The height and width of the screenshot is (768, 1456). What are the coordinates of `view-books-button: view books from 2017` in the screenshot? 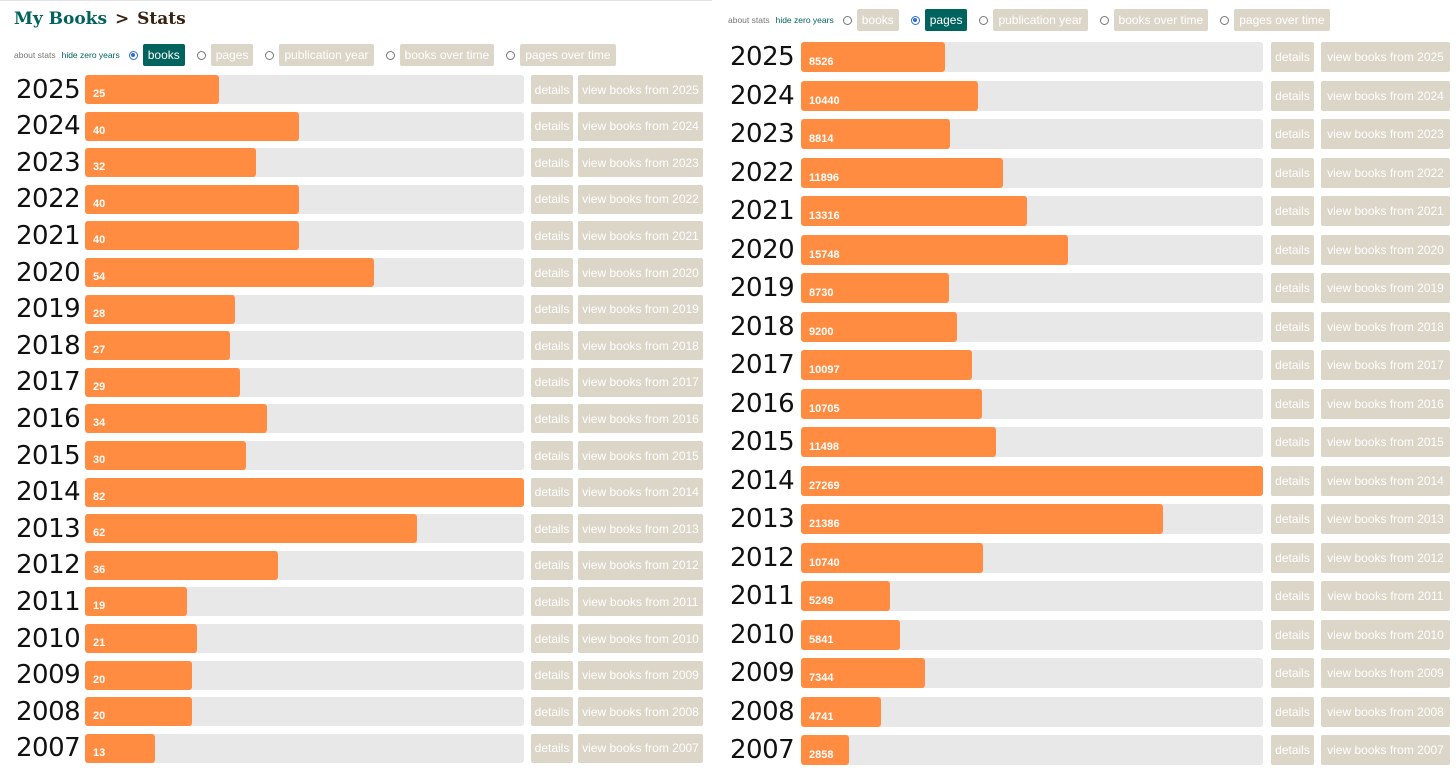 It's located at (640, 382).